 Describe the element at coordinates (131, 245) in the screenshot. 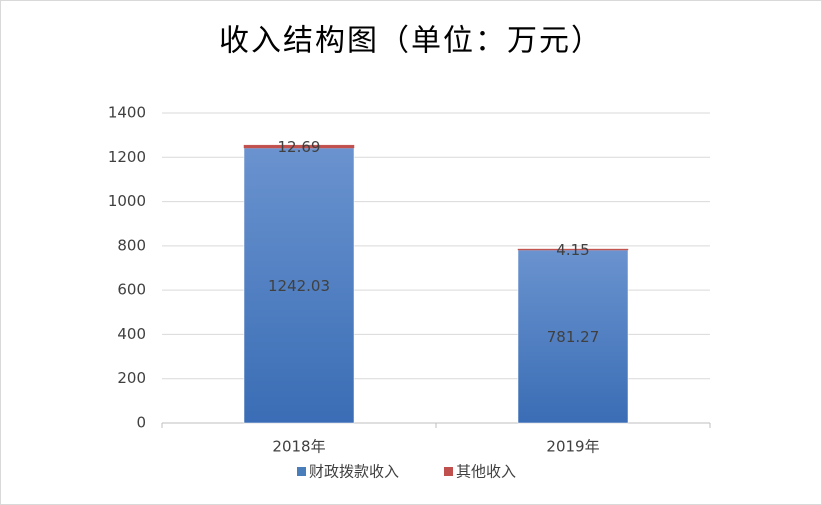

I see `y-tick-label: 800` at that location.